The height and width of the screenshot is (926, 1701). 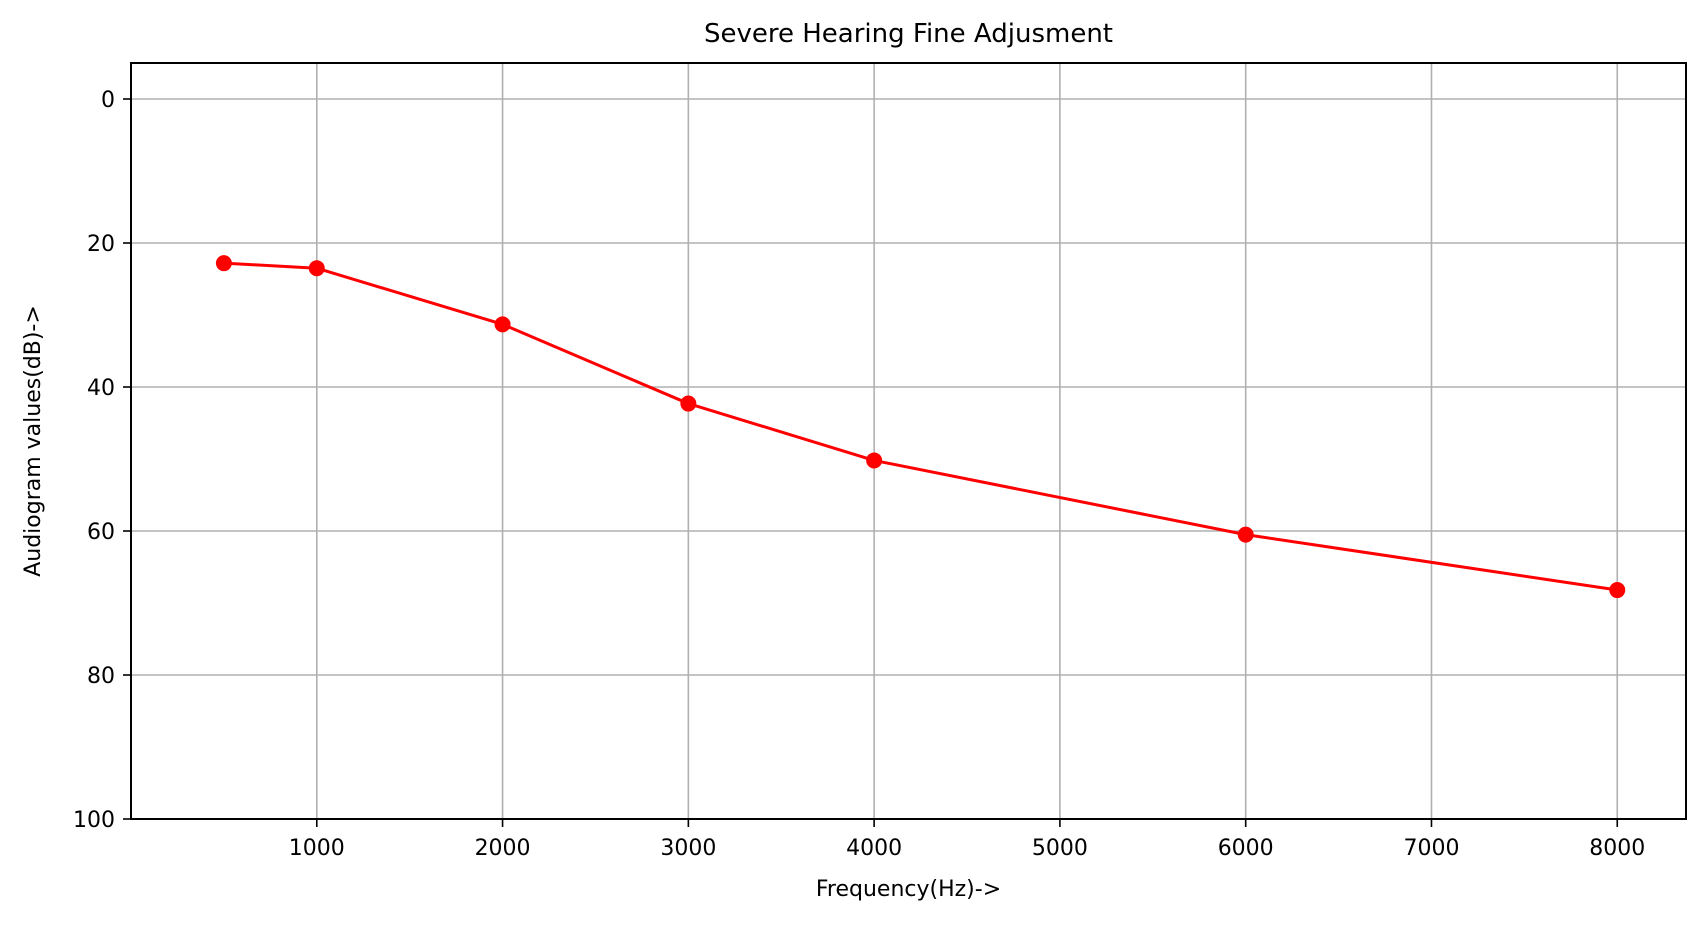 I want to click on x-tick-label: 6000, so click(x=1246, y=848).